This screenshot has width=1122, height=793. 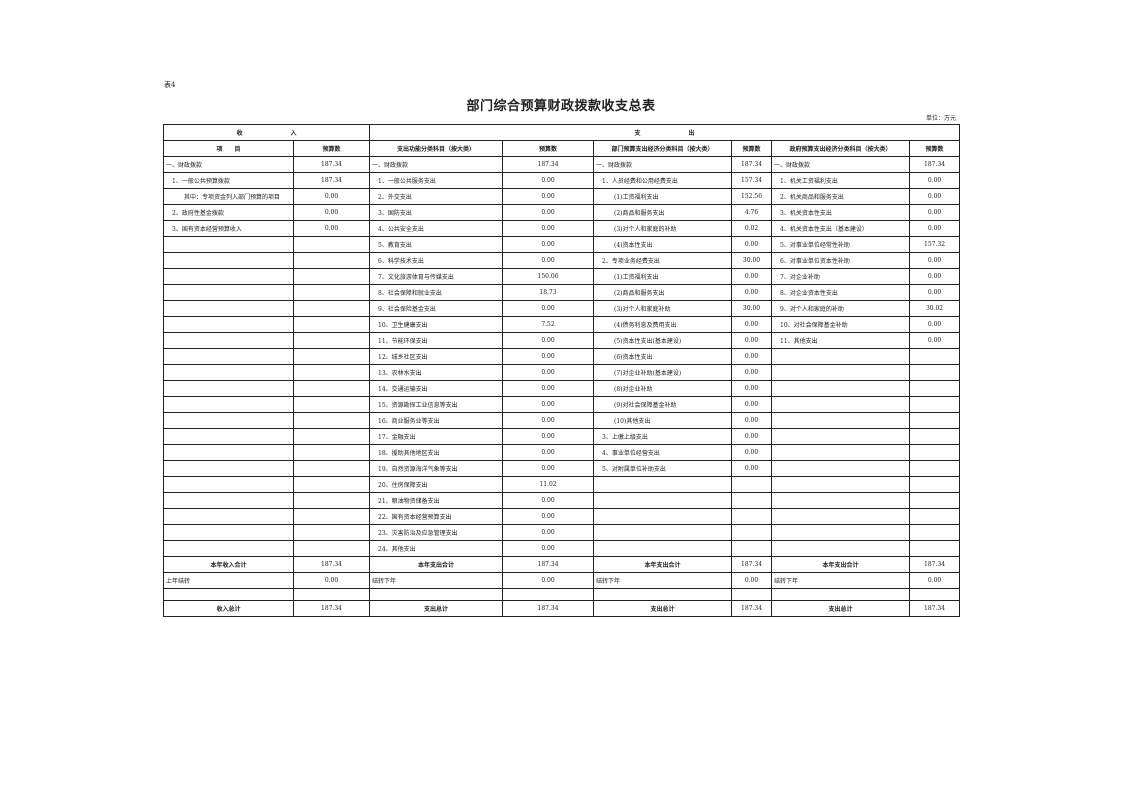 What do you see at coordinates (562, 516) in the screenshot?
I see `table-row: 22、国有资本经营预算支出 0.00` at bounding box center [562, 516].